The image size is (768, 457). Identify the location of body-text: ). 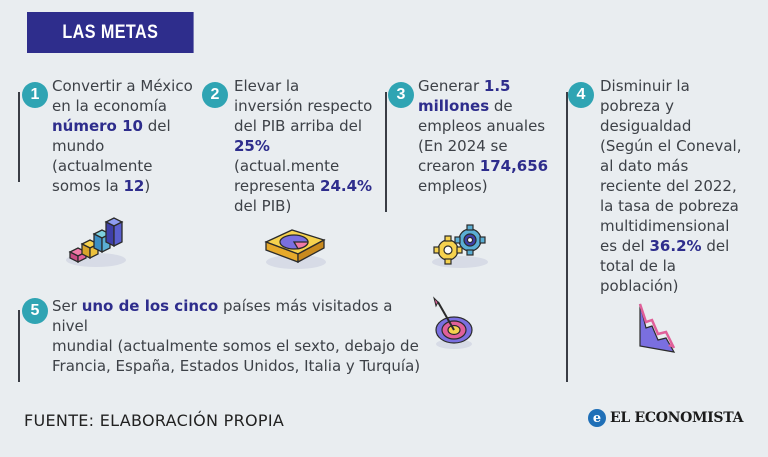
(147, 186).